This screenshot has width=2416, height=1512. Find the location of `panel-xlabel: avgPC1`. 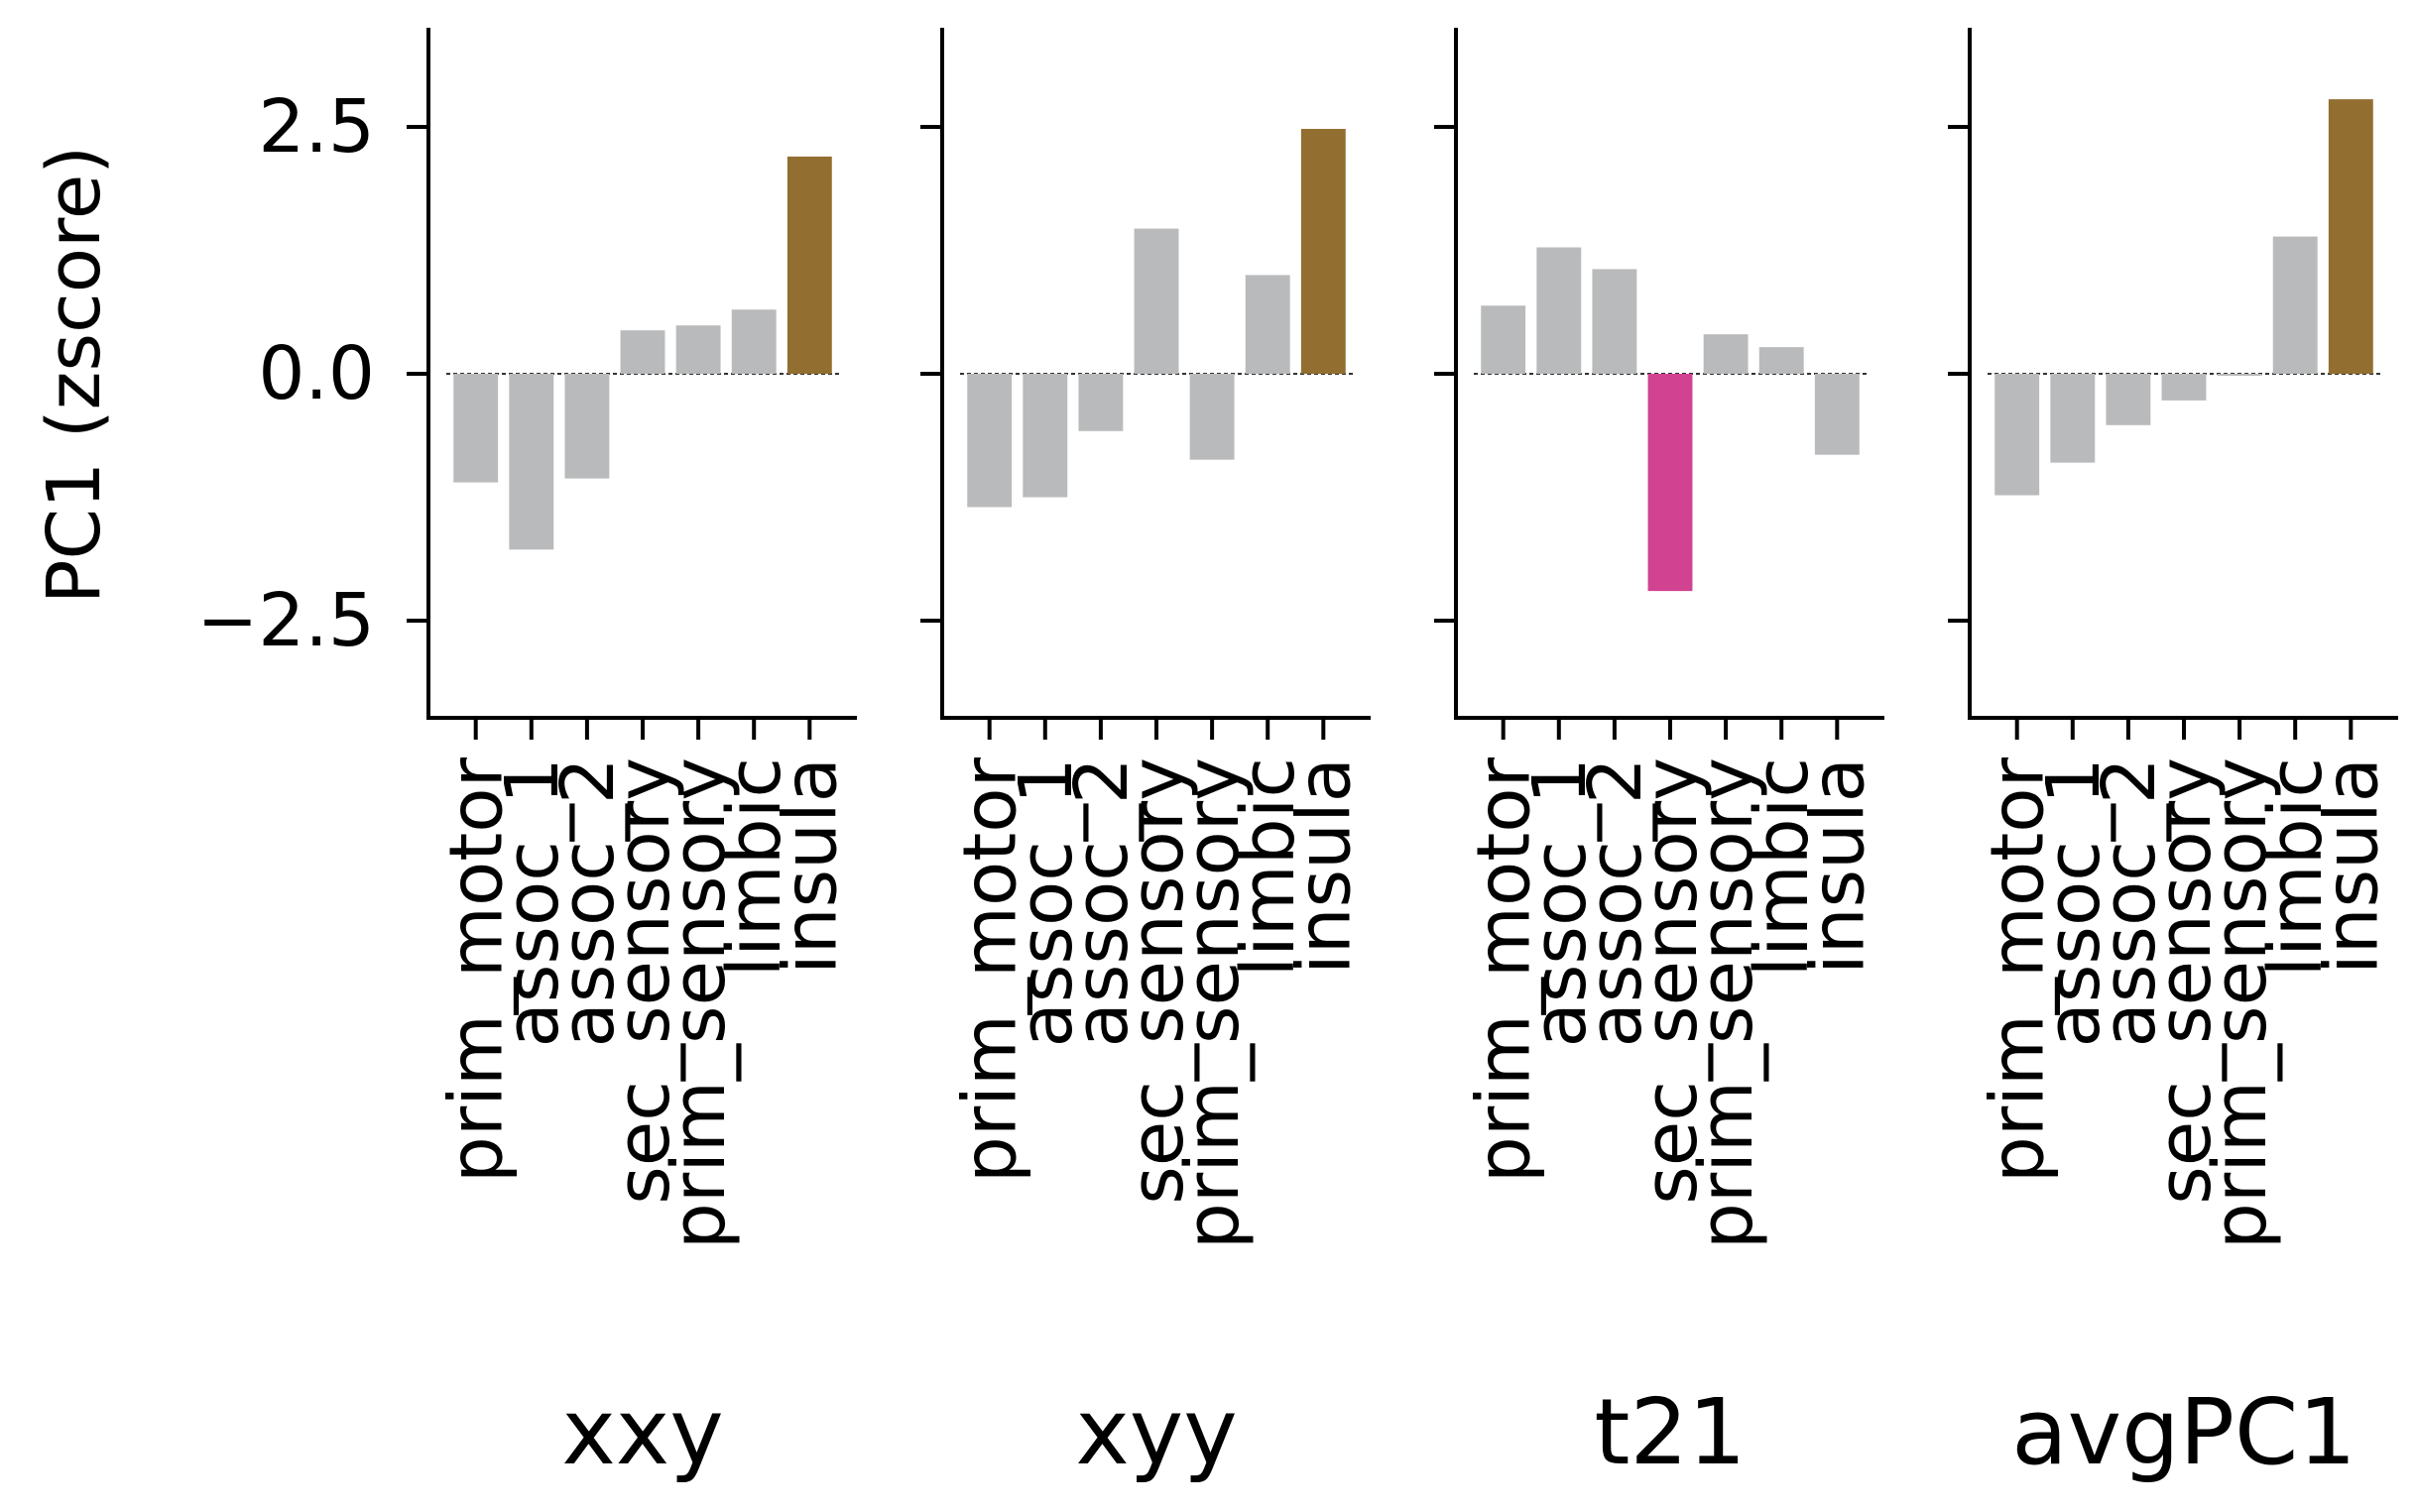

panel-xlabel: avgPC1 is located at coordinates (2183, 1432).